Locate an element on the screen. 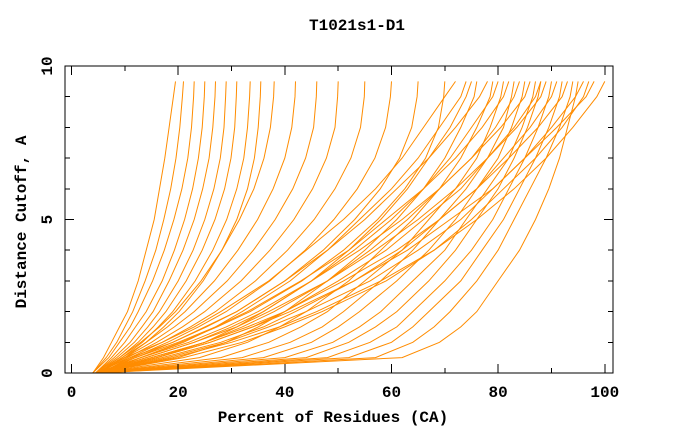 The image size is (680, 440). y-tick-label: 10 is located at coordinates (48, 65).